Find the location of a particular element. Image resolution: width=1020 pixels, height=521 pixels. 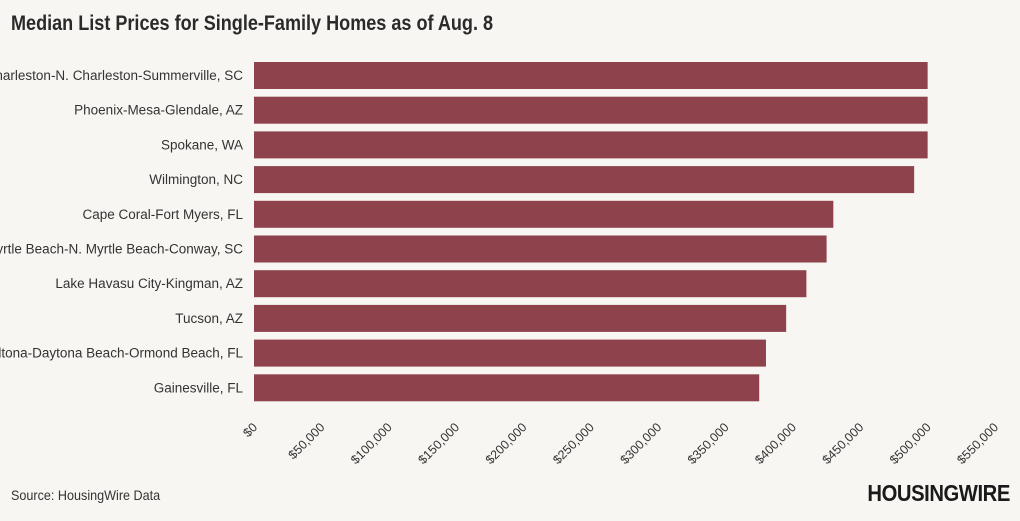

x-tick-label: $100,000 is located at coordinates (371, 443).